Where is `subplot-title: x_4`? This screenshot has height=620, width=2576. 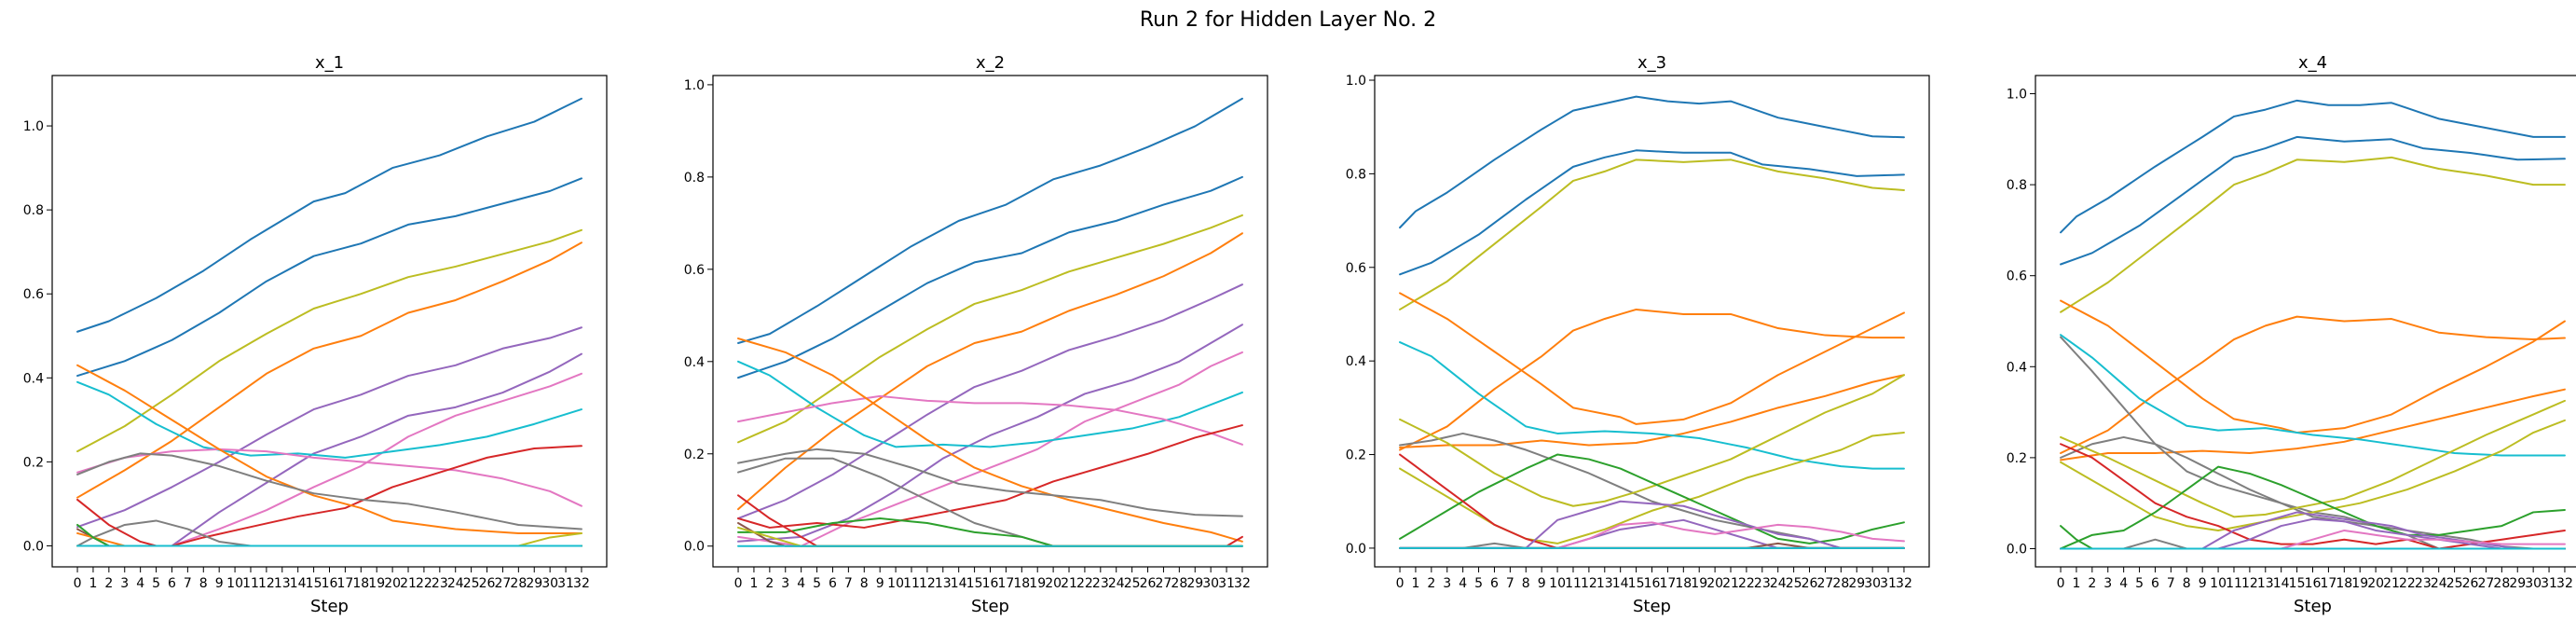
subplot-title: x_4 is located at coordinates (2312, 63).